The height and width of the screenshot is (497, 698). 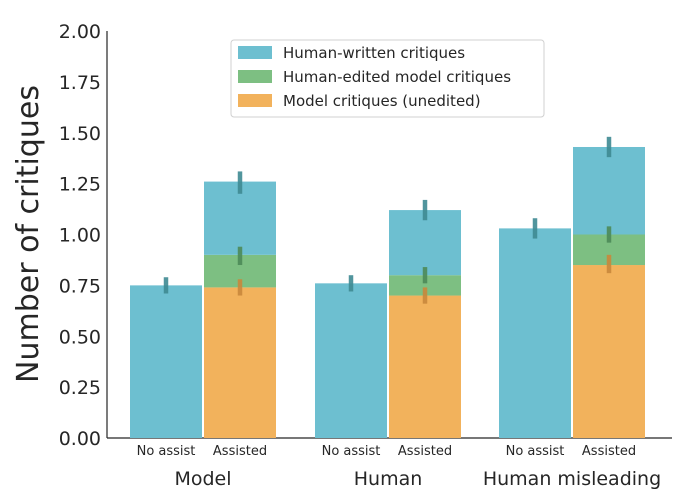 I want to click on y-tick-label: 0.25, so click(x=80, y=388).